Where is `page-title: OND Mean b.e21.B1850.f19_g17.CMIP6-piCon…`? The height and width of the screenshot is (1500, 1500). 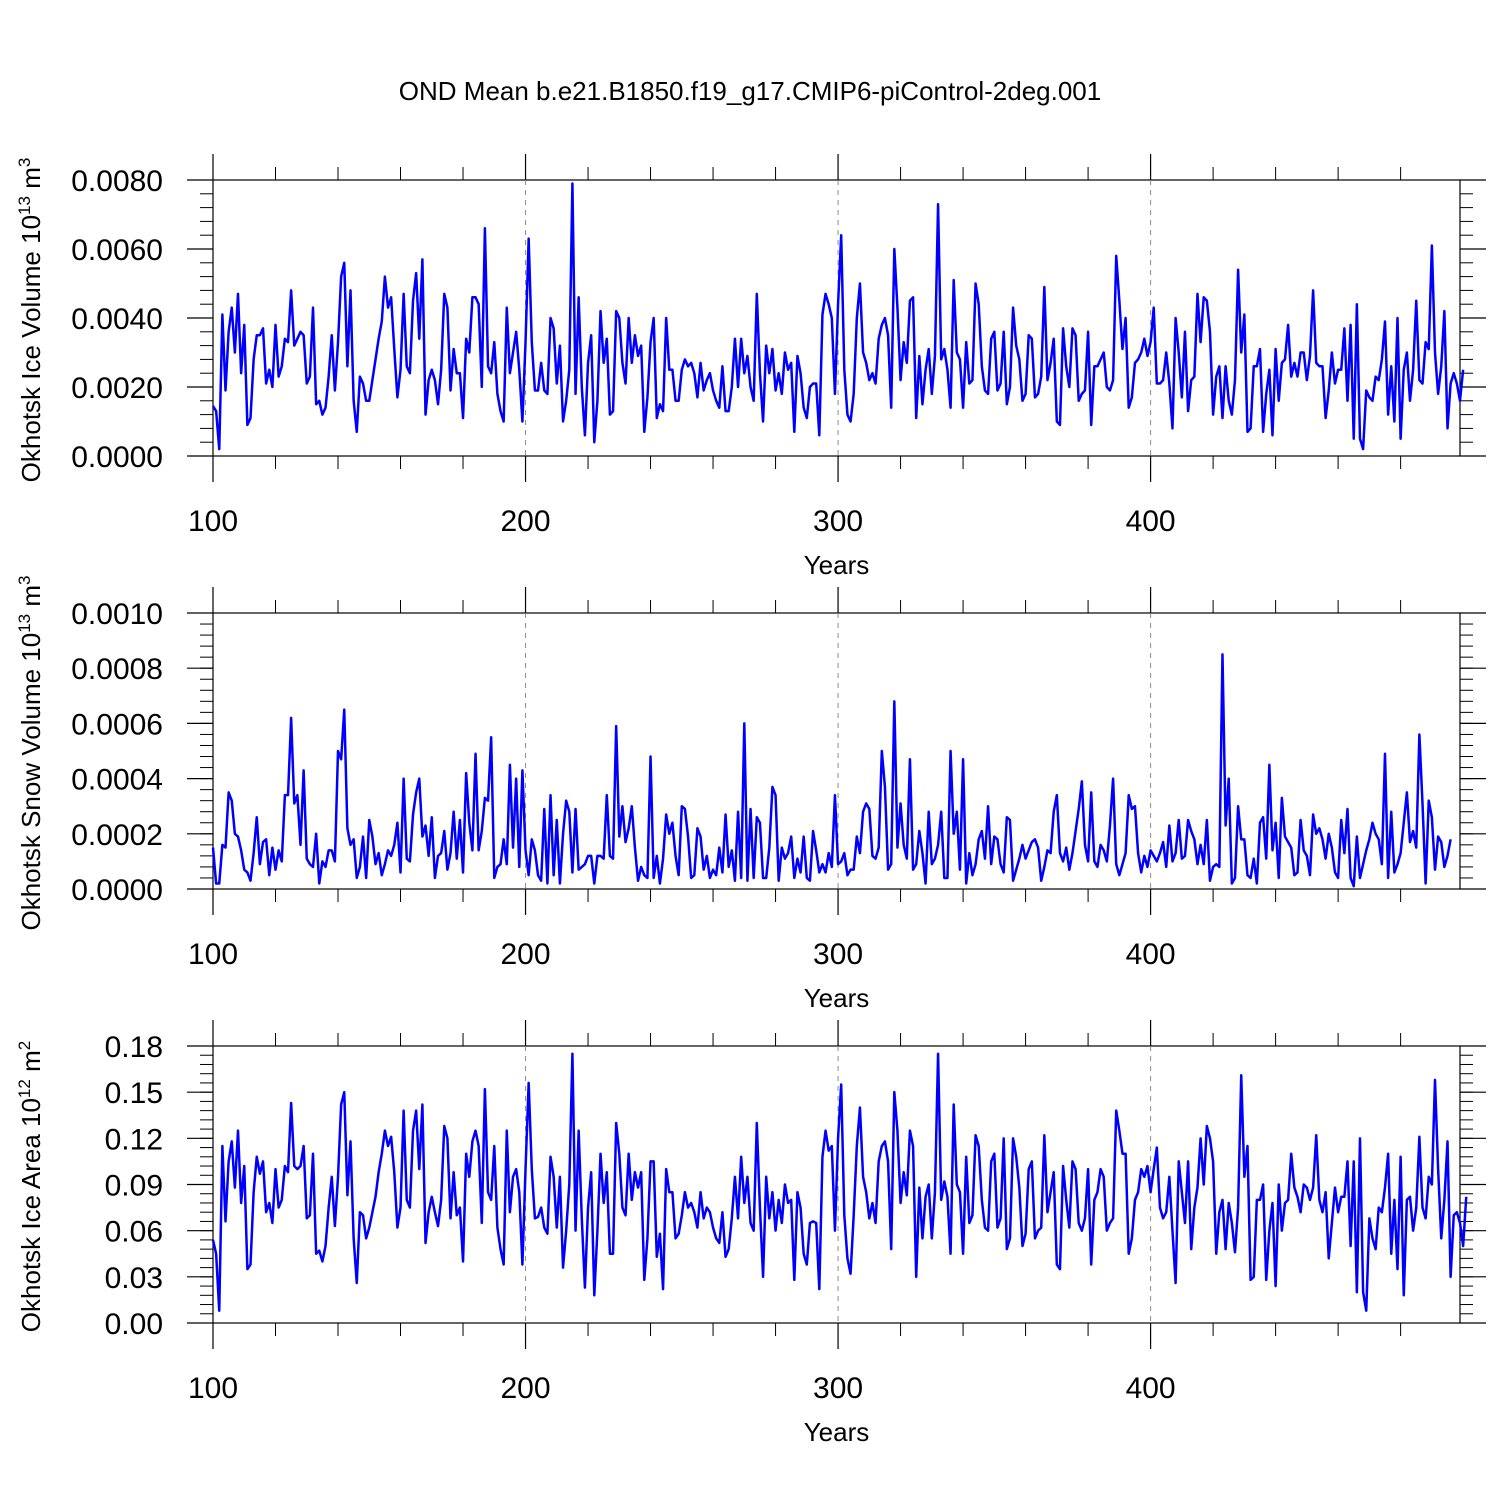
page-title: OND Mean b.e21.B1850.f19_g17.CMIP6-piCon… is located at coordinates (750, 91).